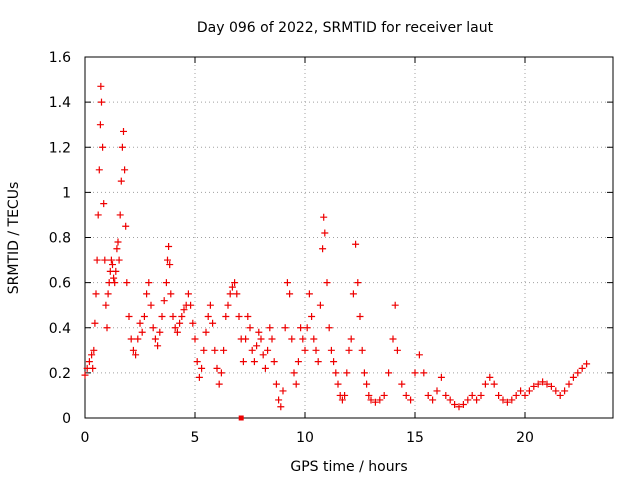 The image size is (640, 480). What do you see at coordinates (195, 438) in the screenshot?
I see `x-tick-label: 5` at bounding box center [195, 438].